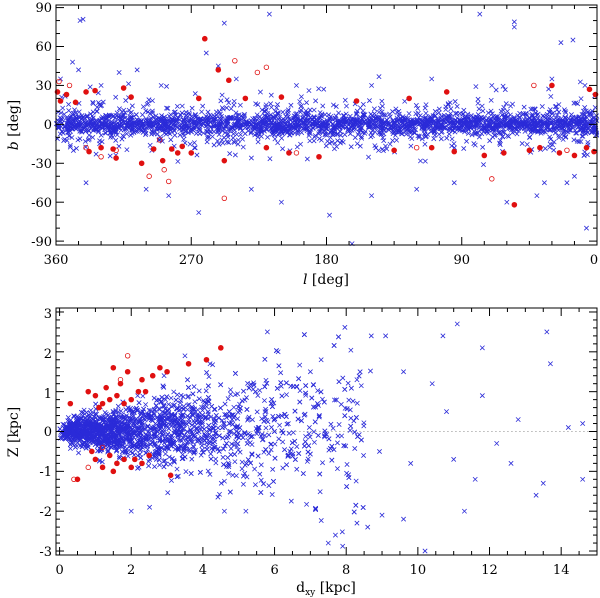 The height and width of the screenshot is (598, 600). What do you see at coordinates (56, 260) in the screenshot?
I see `p1-xtick-label: 360` at bounding box center [56, 260].